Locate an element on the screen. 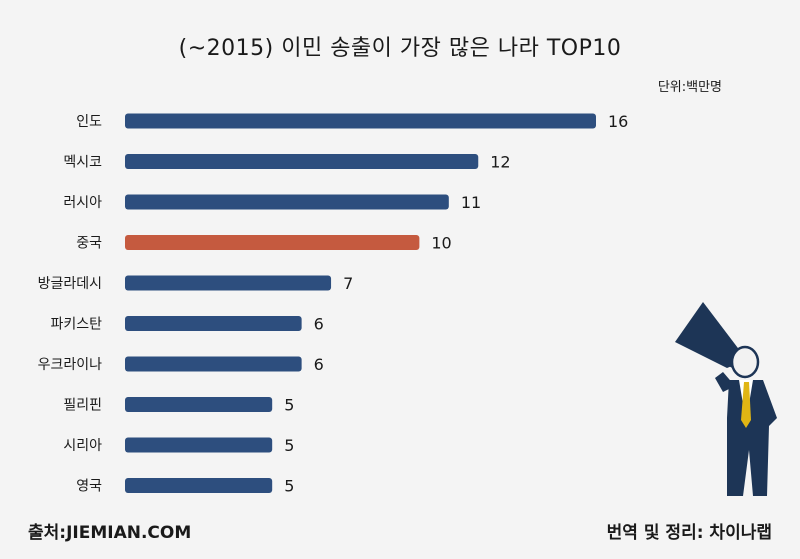 The height and width of the screenshot is (559, 800). category-label: 영국 is located at coordinates (89, 487).